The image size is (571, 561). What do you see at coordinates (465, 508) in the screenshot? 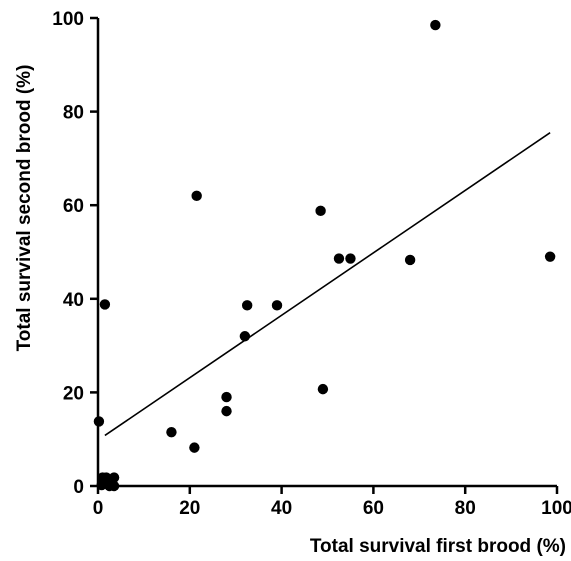
I see `x-tick-label-80: 80` at bounding box center [465, 508].